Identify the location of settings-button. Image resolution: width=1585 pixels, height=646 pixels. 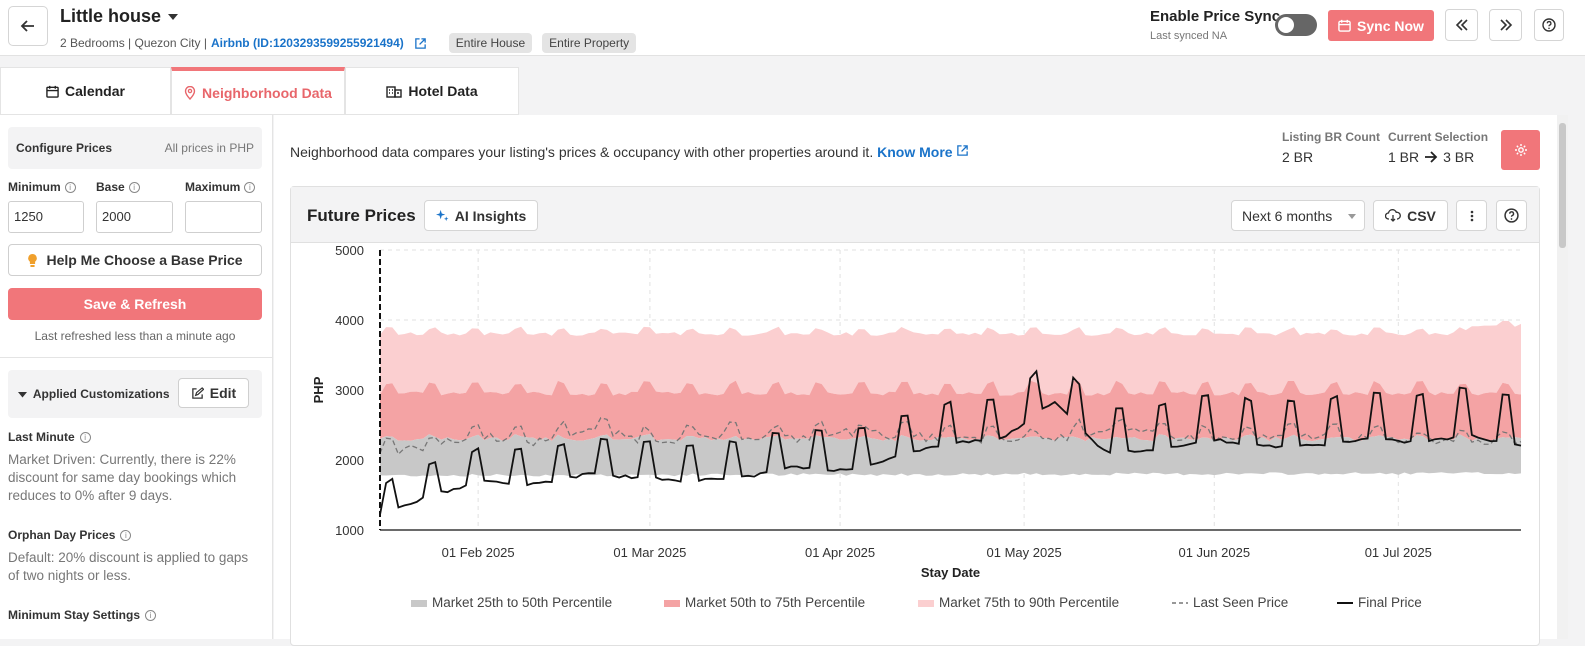
(1520, 150).